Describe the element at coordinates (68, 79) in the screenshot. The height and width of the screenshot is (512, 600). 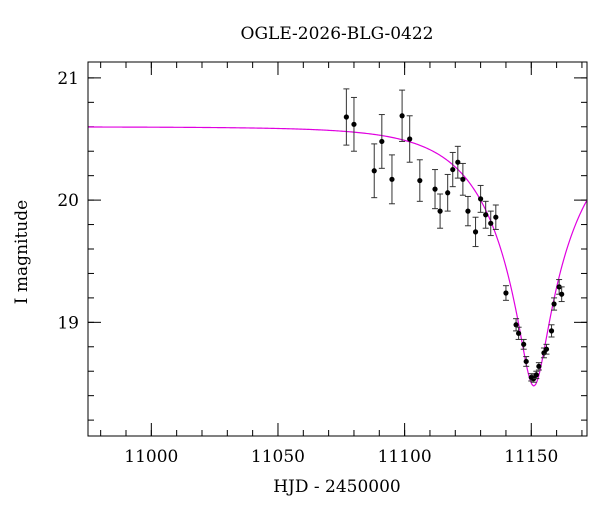
I see `y-tick-label: 21` at that location.